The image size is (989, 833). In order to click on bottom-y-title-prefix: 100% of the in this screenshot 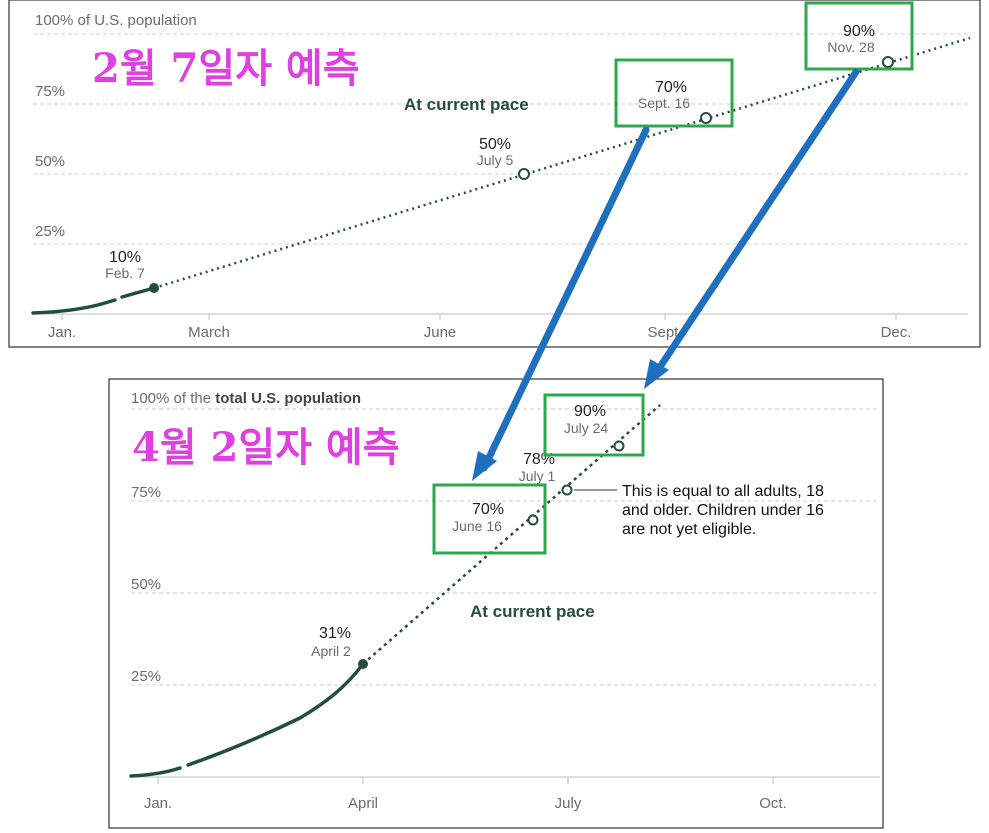, I will do `click(173, 398)`.